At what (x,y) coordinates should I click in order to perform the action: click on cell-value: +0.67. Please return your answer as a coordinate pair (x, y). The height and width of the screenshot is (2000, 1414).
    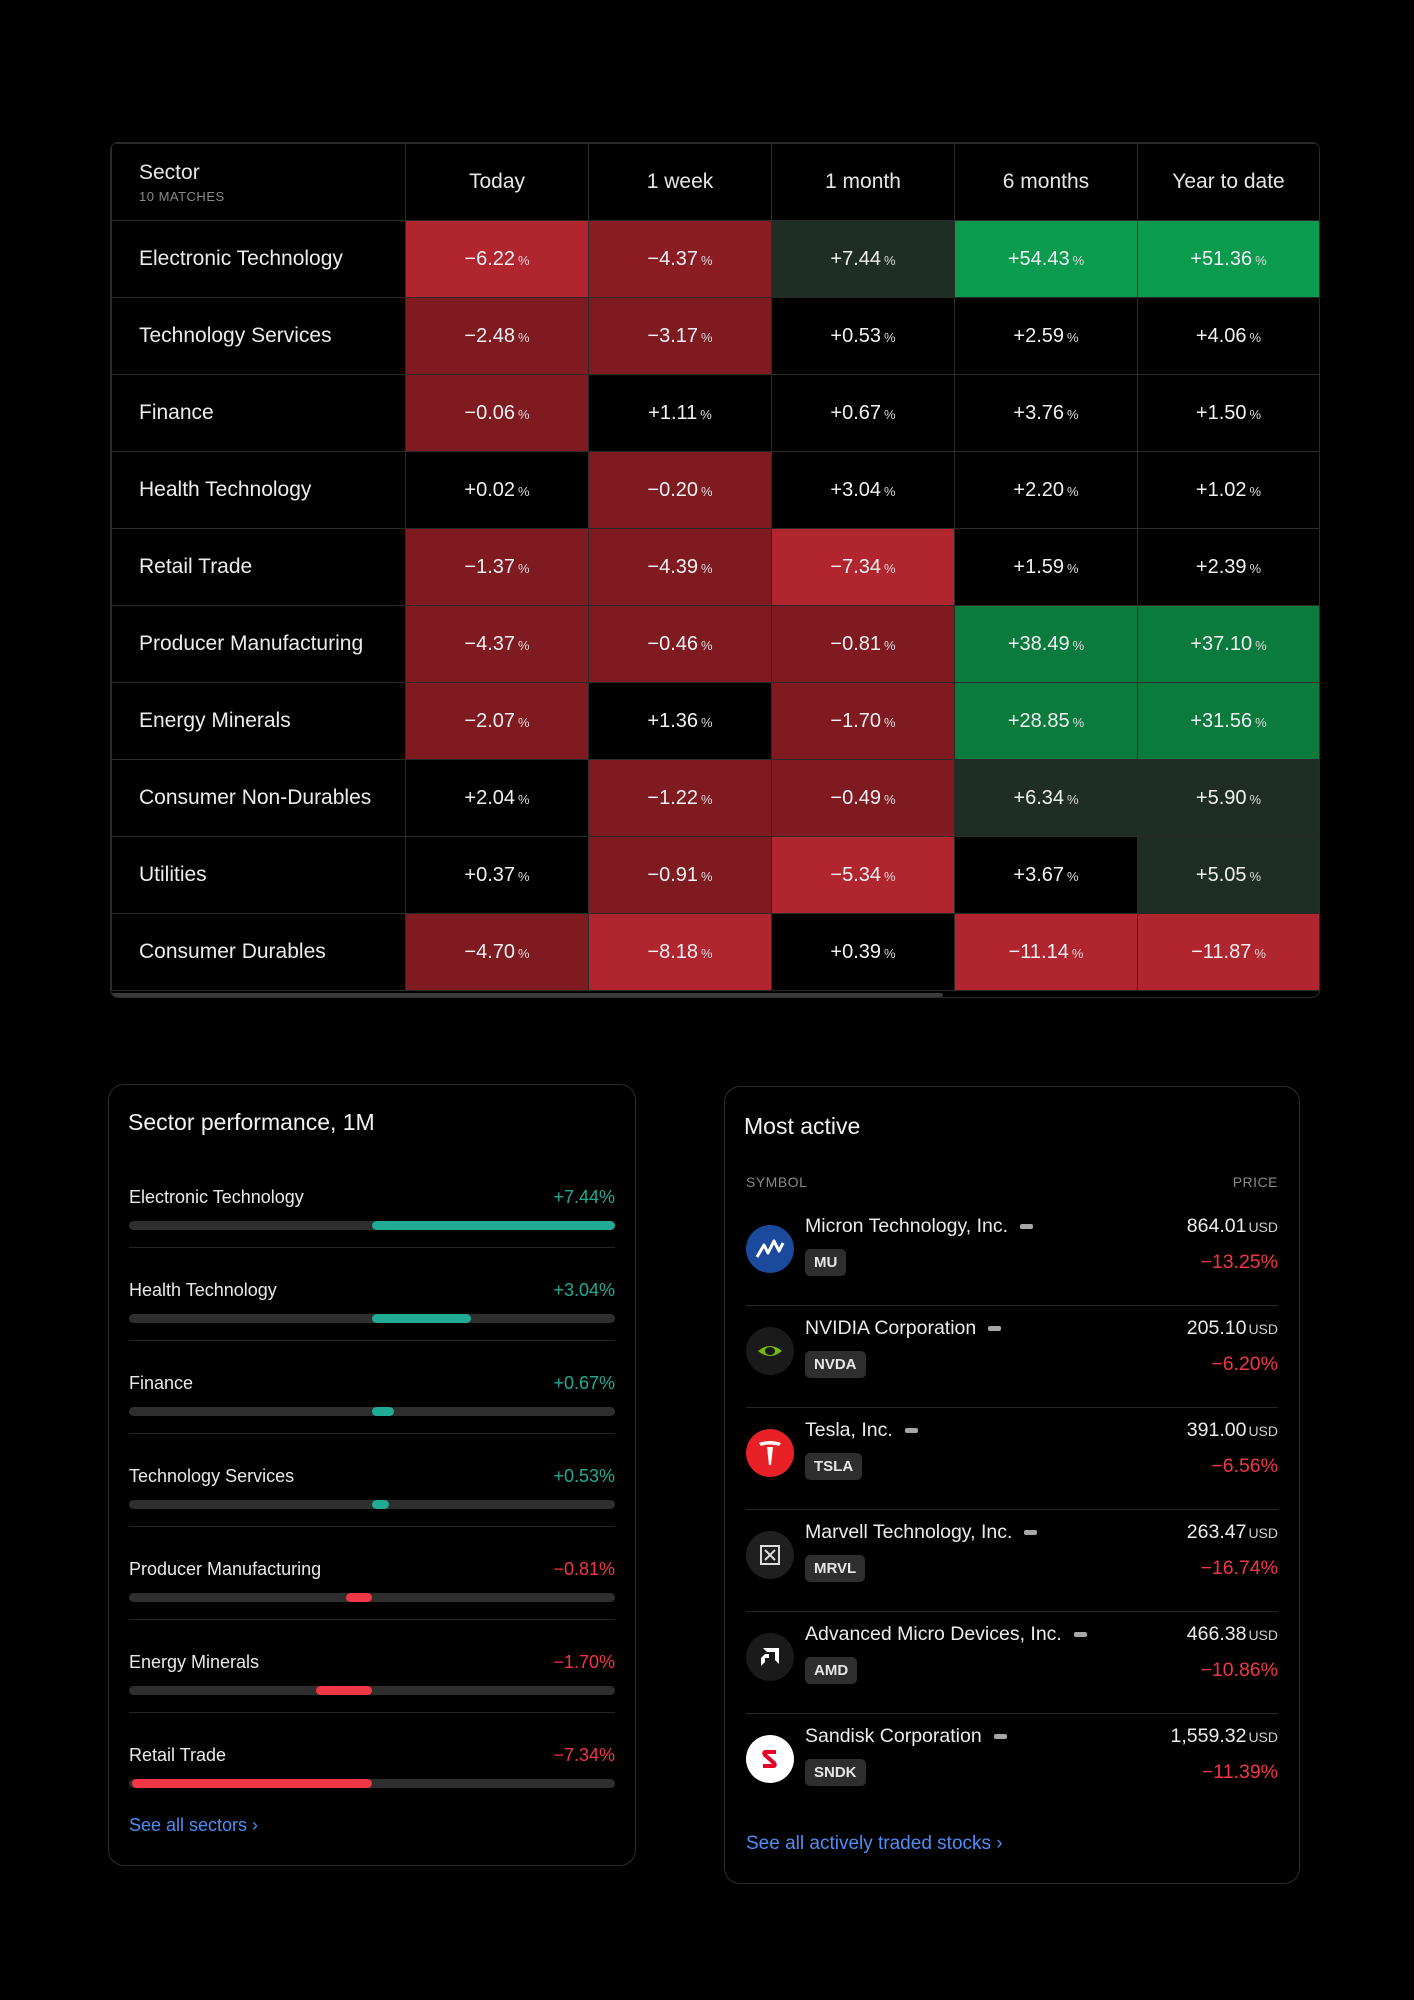
    Looking at the image, I should click on (856, 412).